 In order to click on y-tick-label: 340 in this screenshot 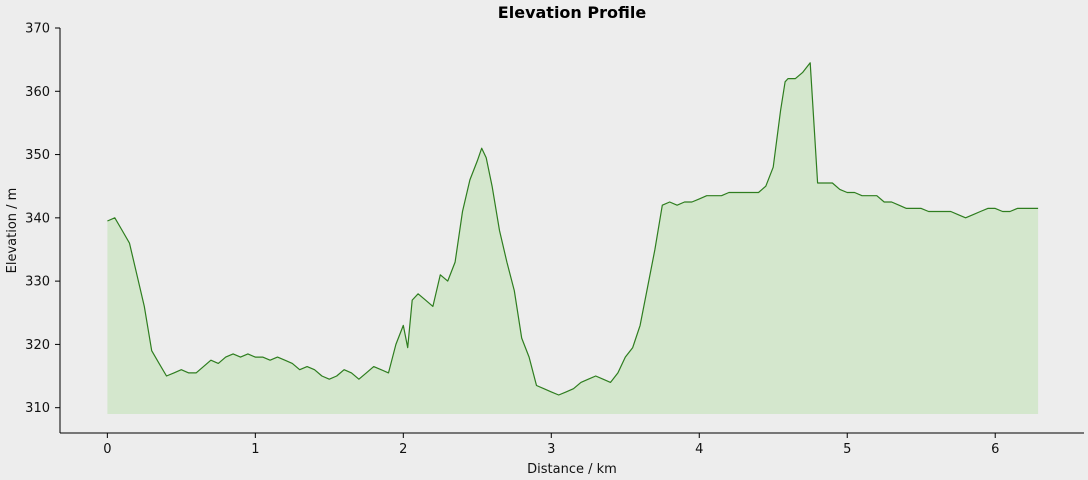, I will do `click(37, 218)`.